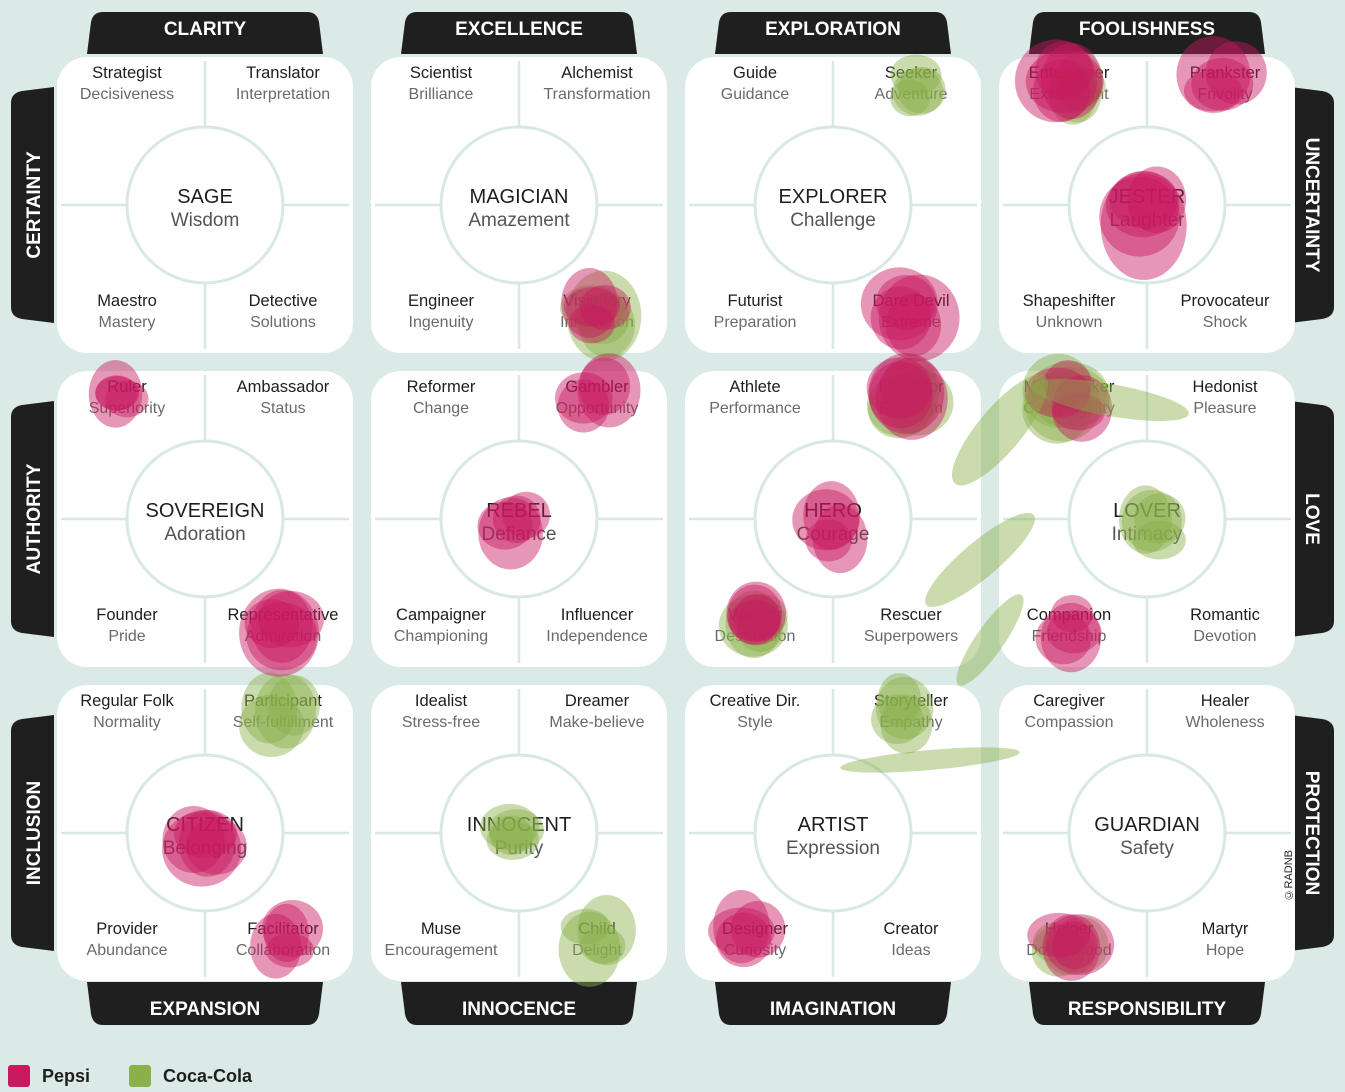 Image resolution: width=1345 pixels, height=1092 pixels. What do you see at coordinates (755, 615) in the screenshot?
I see `sub-archetype-warrior: Warrior` at bounding box center [755, 615].